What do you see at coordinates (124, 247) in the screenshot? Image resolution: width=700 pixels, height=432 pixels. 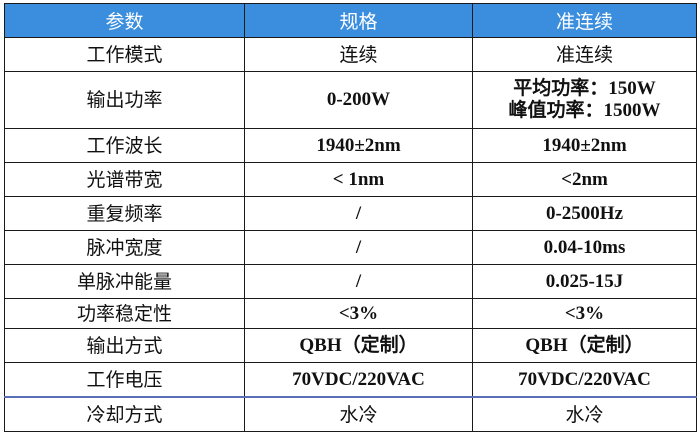 I see `param-cell: 脉冲宽度` at bounding box center [124, 247].